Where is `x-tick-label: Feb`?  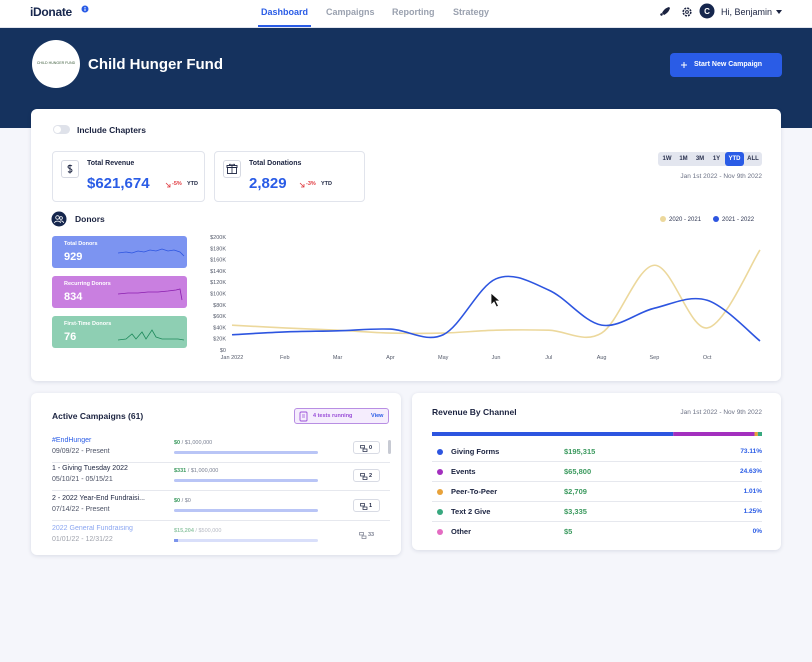
x-tick-label: Feb is located at coordinates (285, 358).